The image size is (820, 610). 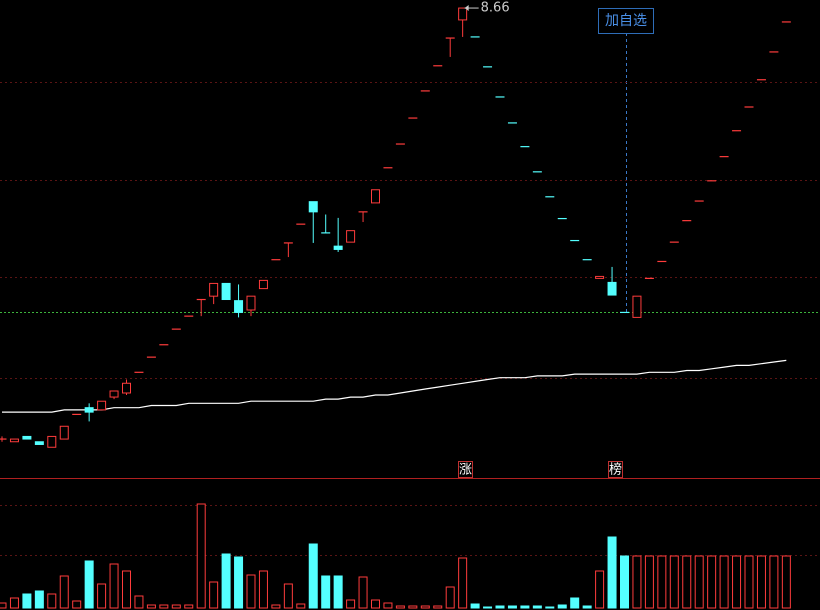 I want to click on watch-button: 加自选, so click(x=626, y=21).